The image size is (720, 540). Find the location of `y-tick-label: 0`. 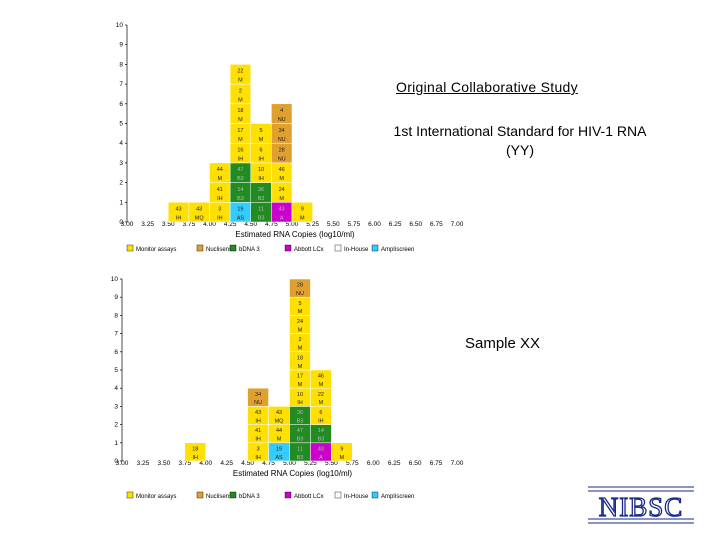

y-tick-label: 0 is located at coordinates (121, 222).